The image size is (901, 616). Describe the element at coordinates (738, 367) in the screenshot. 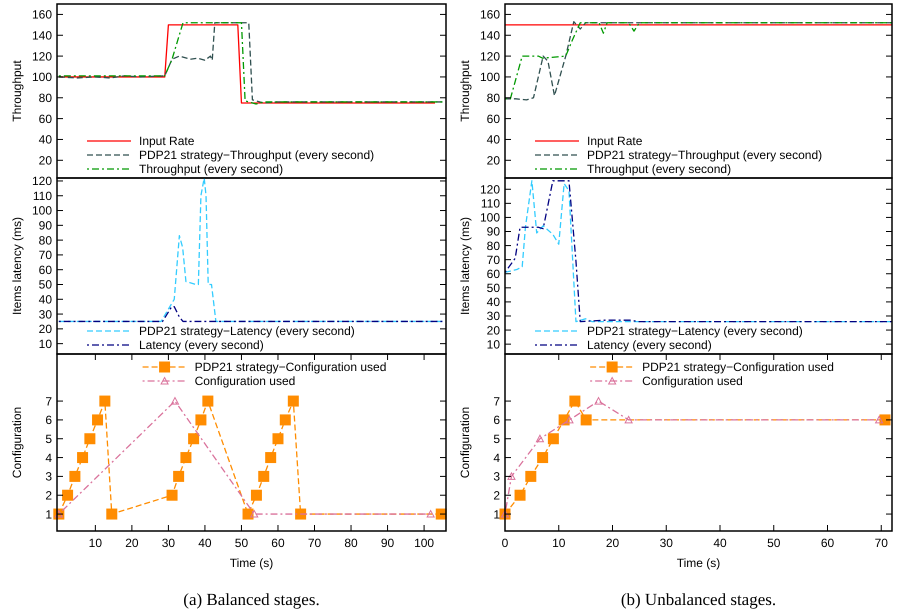

I see `legend-label: PDP21 strategy−Configuration used` at that location.